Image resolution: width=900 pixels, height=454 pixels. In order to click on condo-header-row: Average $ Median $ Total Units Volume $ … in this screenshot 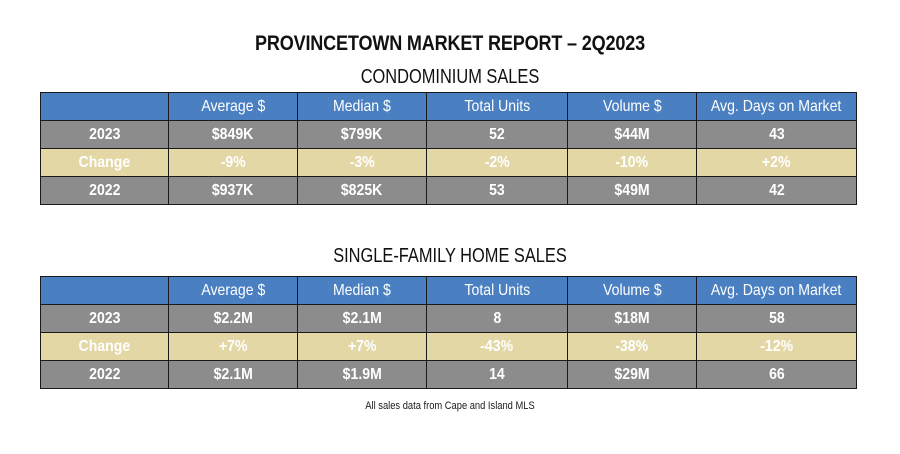, I will do `click(448, 106)`.